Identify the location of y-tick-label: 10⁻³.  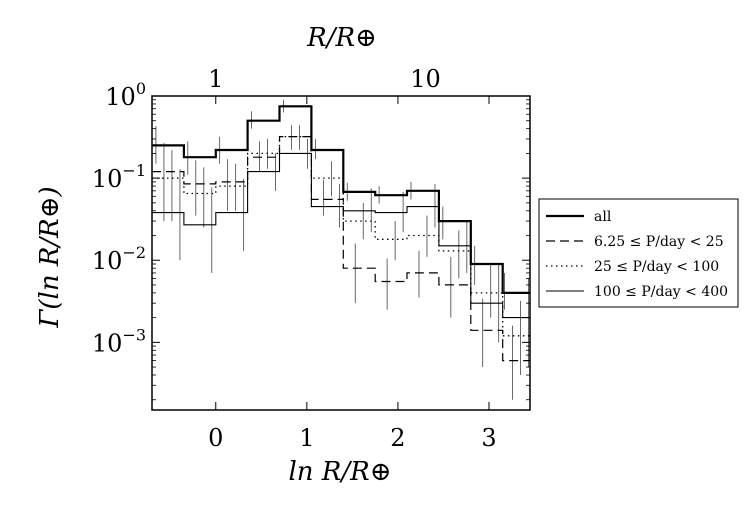
(119, 341).